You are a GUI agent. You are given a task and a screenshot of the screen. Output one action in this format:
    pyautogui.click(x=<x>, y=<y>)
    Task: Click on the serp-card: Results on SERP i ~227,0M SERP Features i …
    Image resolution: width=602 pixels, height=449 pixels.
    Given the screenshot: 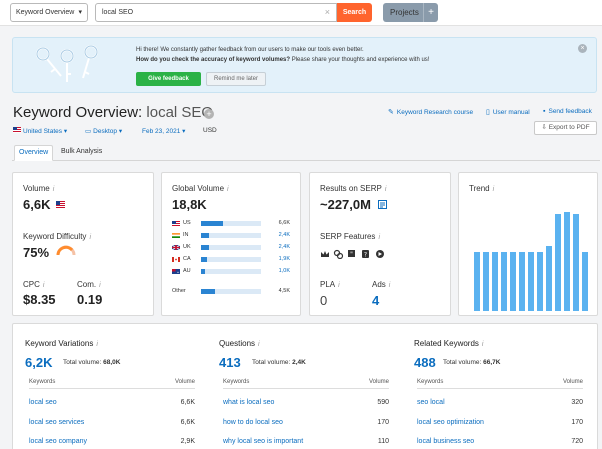 What is the action you would take?
    pyautogui.click(x=380, y=244)
    